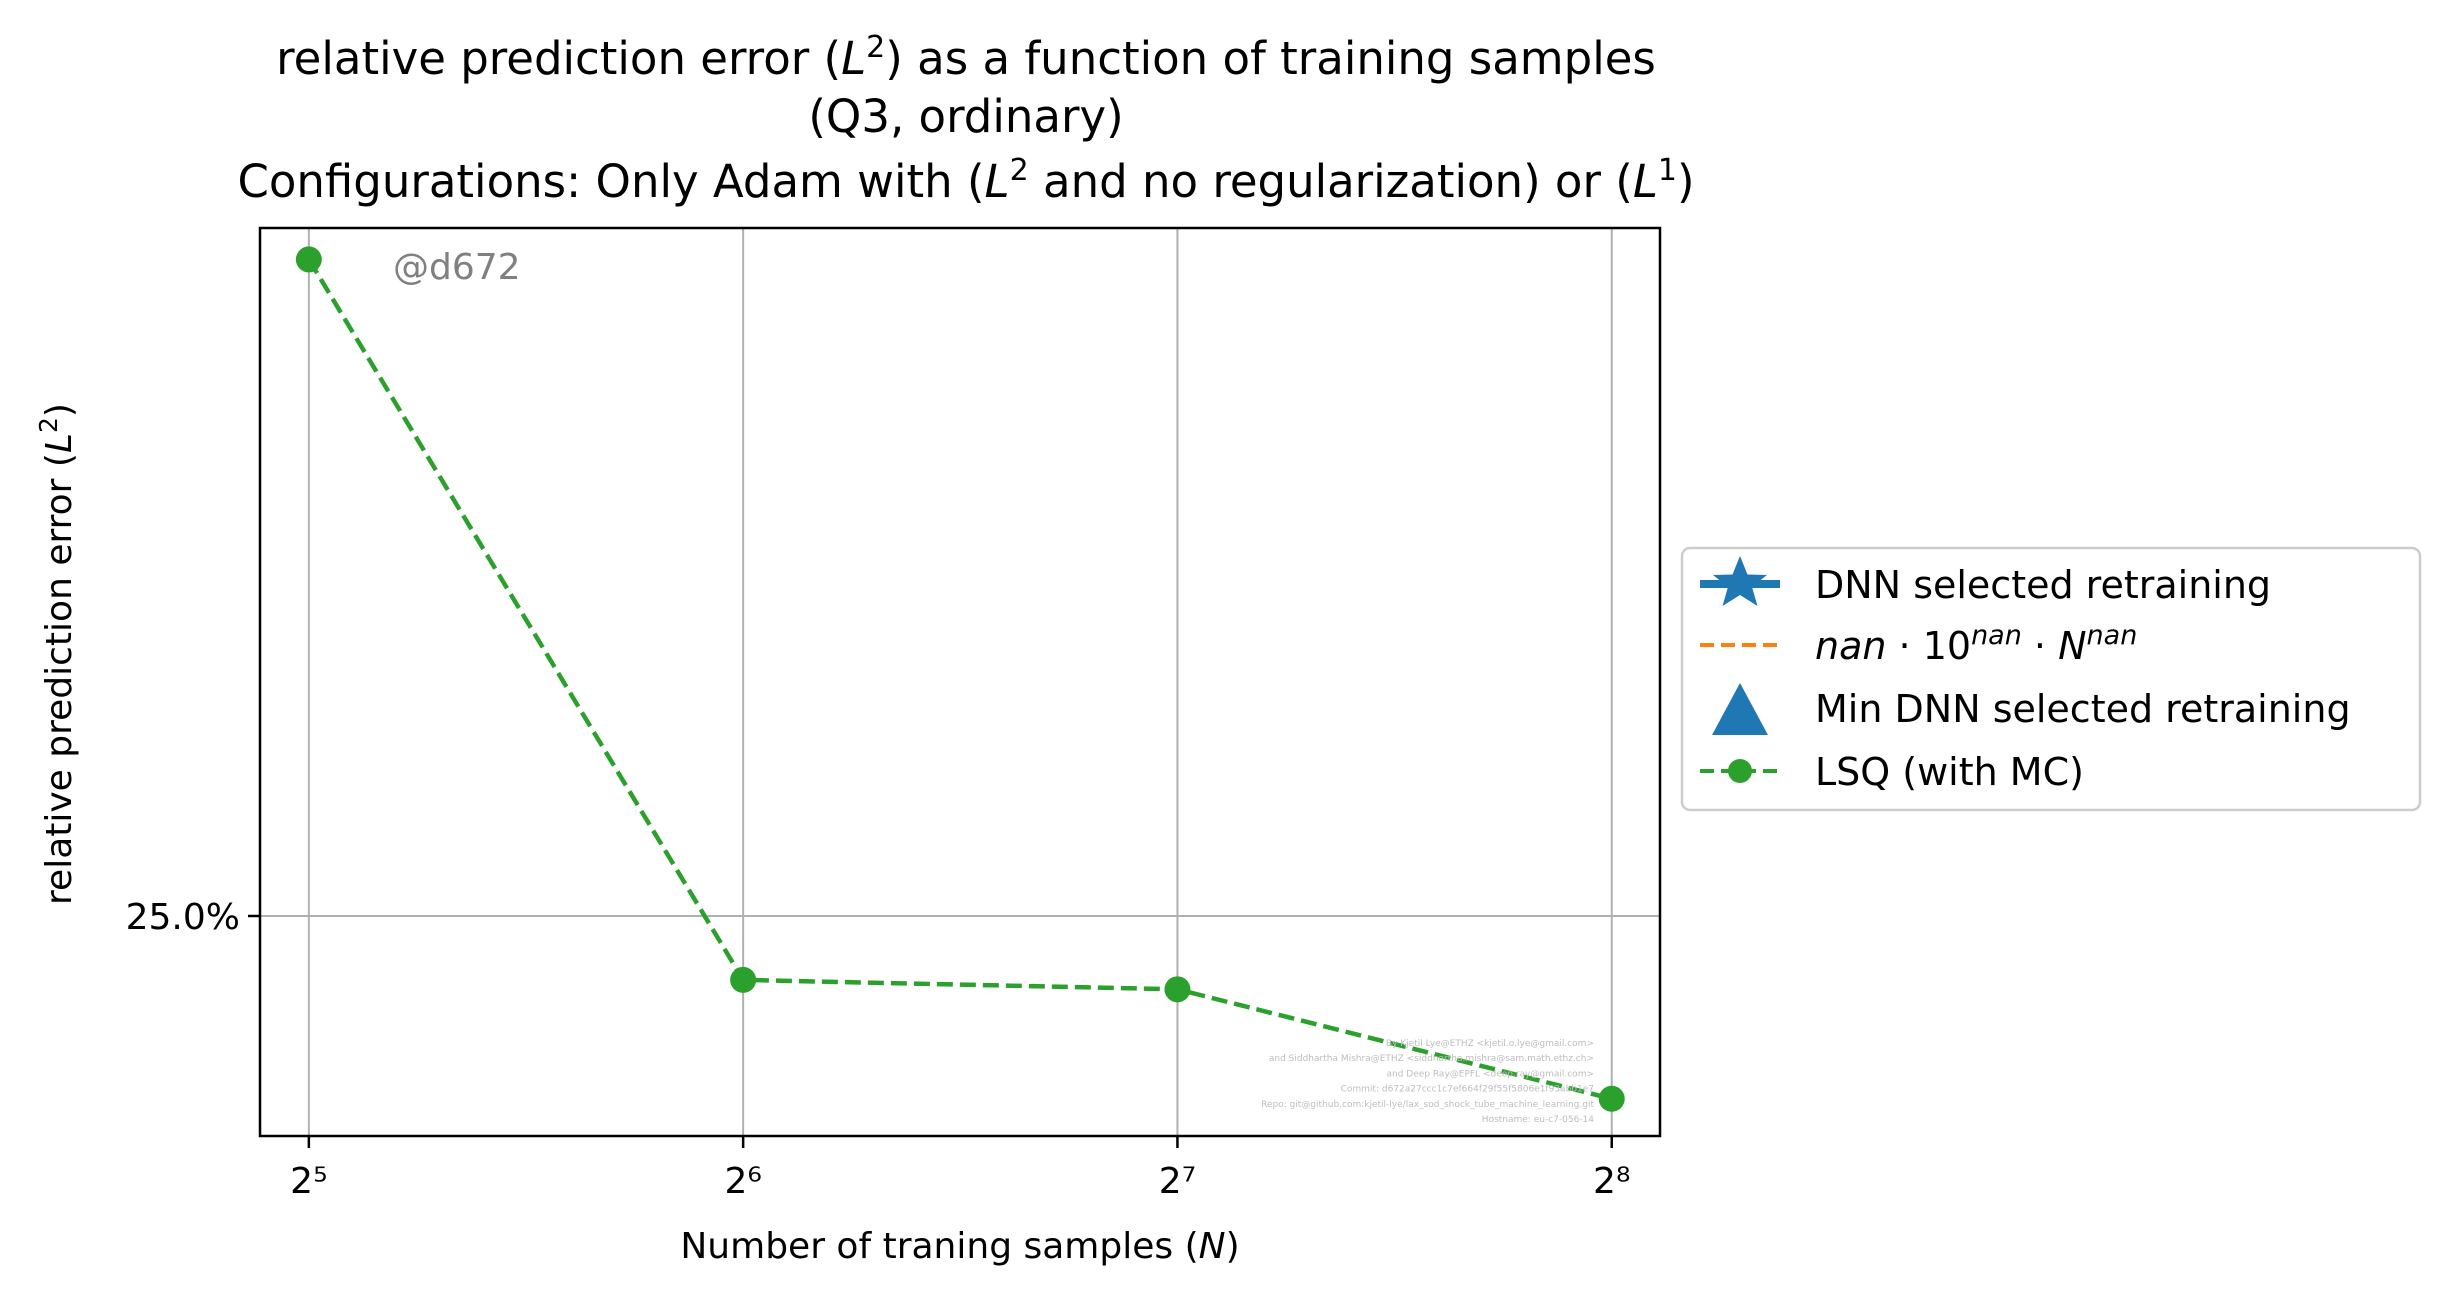  Describe the element at coordinates (457, 267) in the screenshot. I see `watermark-label: @d672` at that location.